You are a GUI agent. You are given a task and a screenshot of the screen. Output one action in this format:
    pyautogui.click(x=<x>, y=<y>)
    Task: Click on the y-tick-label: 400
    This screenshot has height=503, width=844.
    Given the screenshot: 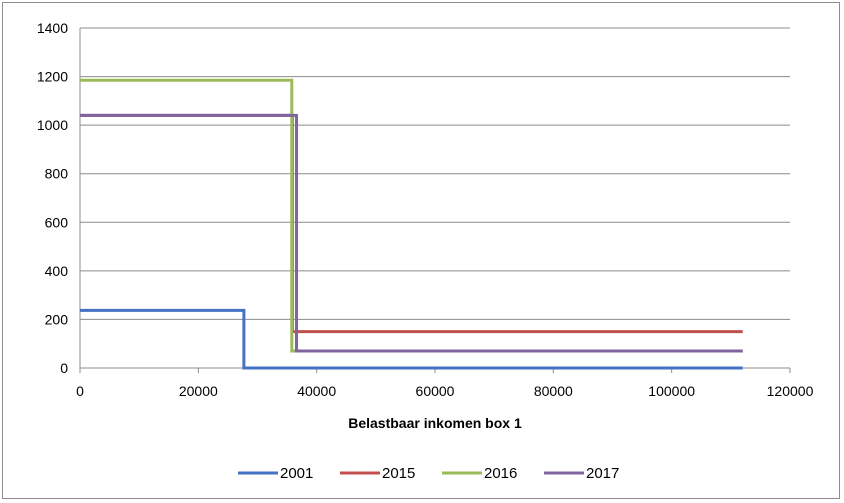 What is the action you would take?
    pyautogui.click(x=57, y=271)
    